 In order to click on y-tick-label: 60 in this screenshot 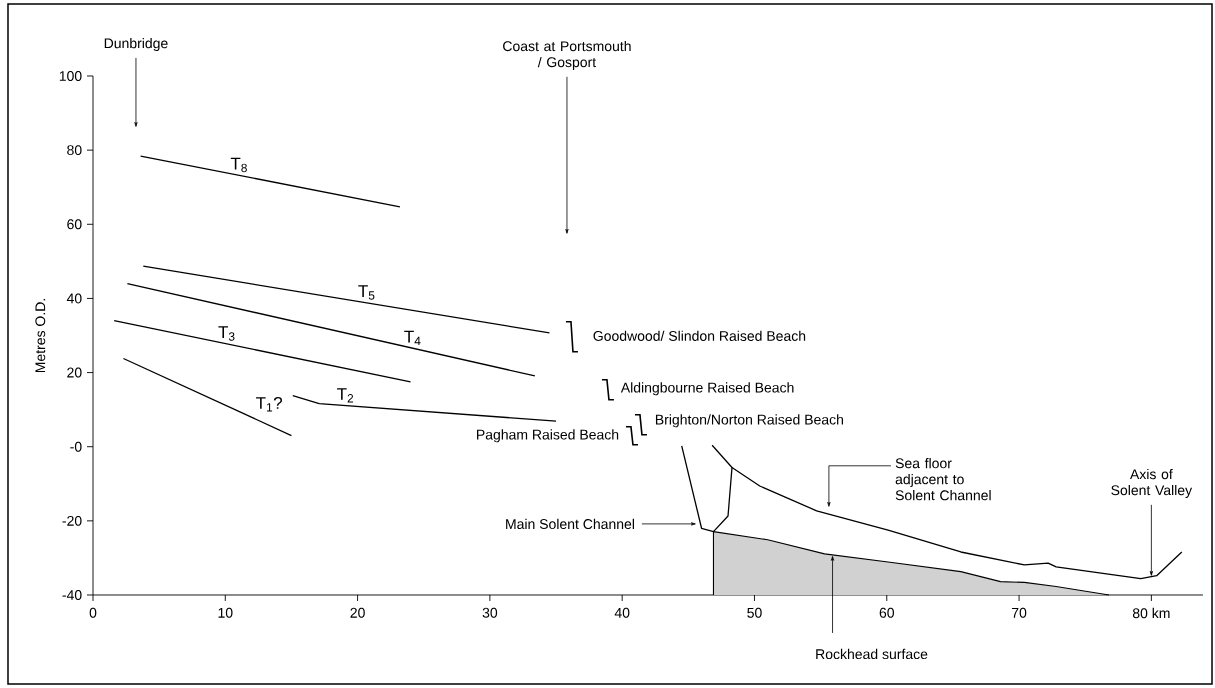, I will do `click(74, 224)`.